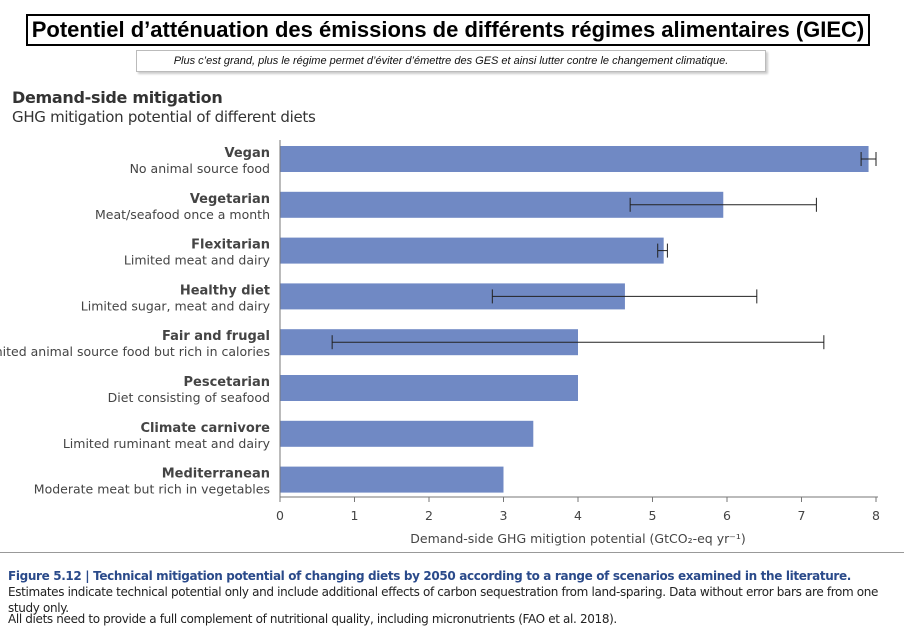 The height and width of the screenshot is (640, 904). I want to click on bar-vegan, so click(574, 159).